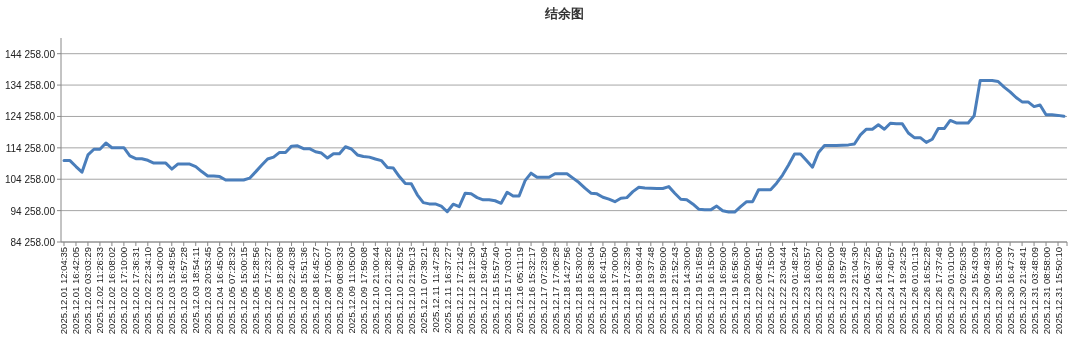 The image size is (1080, 344). I want to click on title: 结余图, so click(564, 13).